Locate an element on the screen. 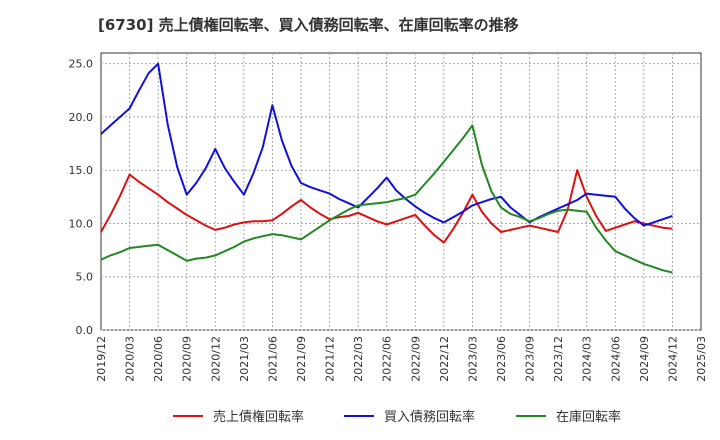  x-tick-label: 2020/12 is located at coordinates (215, 359).